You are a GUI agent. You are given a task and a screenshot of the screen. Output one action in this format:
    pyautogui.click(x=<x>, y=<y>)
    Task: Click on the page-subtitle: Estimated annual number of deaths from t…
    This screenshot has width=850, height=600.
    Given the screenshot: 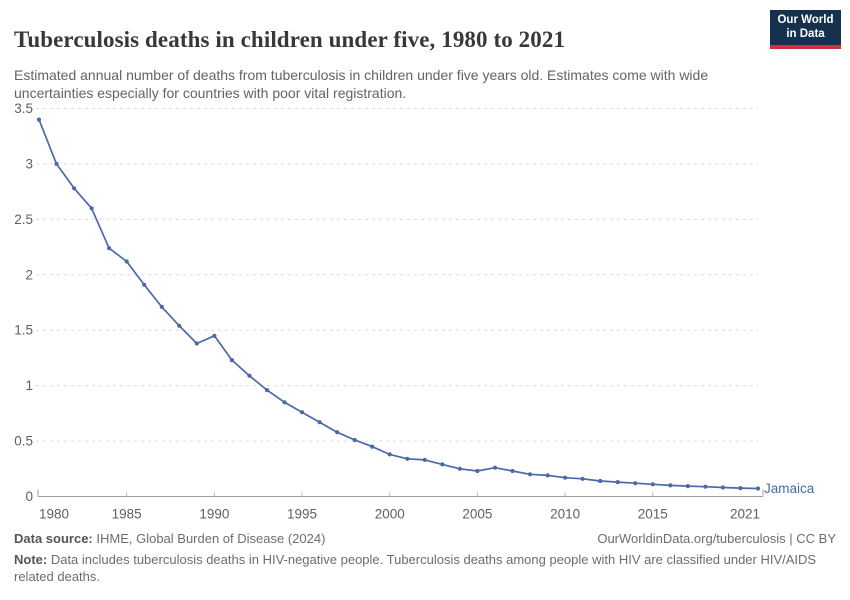 What is the action you would take?
    pyautogui.click(x=361, y=84)
    